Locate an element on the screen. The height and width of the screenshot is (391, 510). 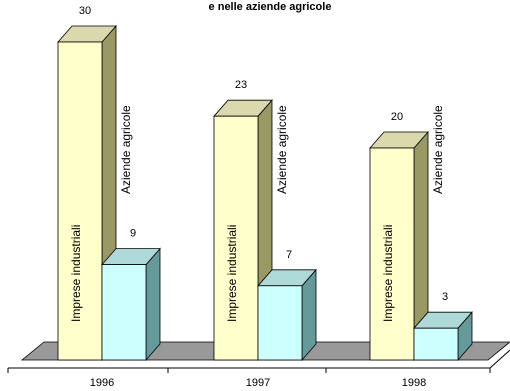
data-label: 9 is located at coordinates (133, 234).